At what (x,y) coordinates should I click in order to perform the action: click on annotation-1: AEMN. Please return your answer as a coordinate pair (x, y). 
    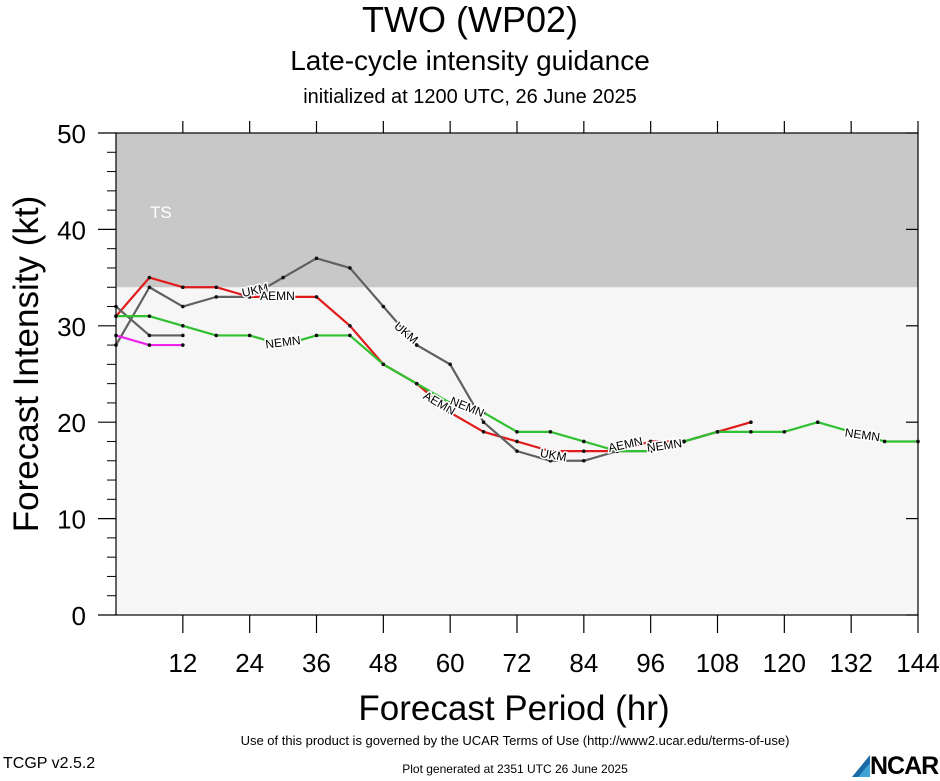
    Looking at the image, I should click on (277, 296).